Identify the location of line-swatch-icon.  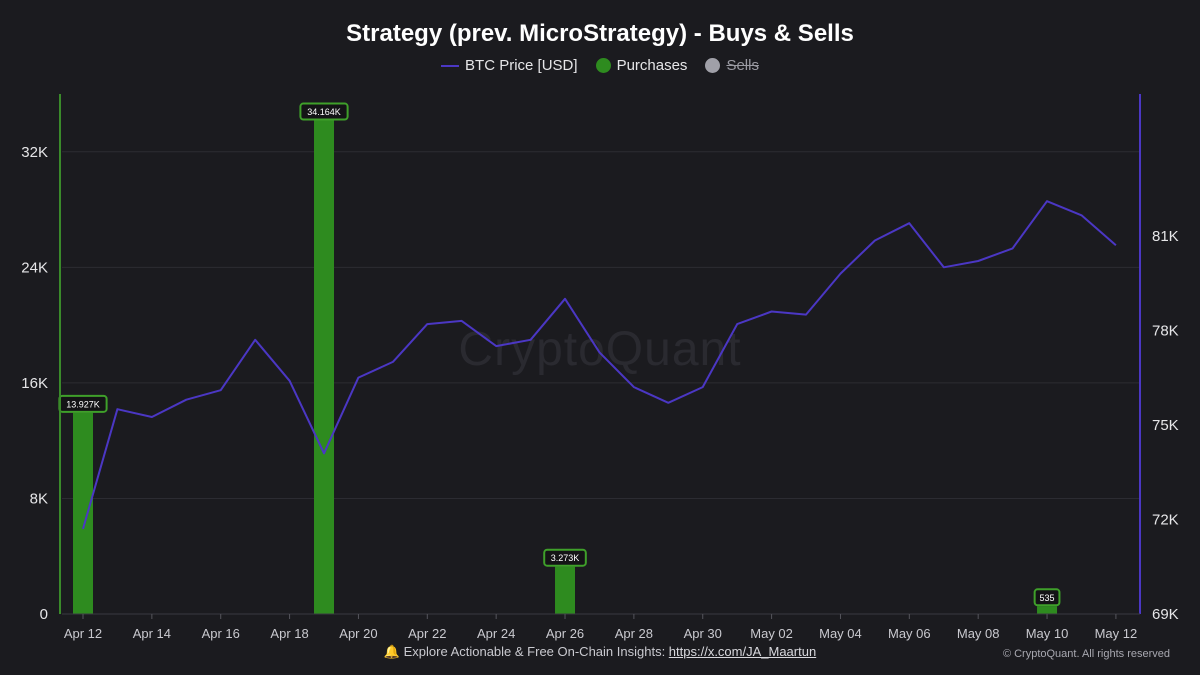
(450, 65).